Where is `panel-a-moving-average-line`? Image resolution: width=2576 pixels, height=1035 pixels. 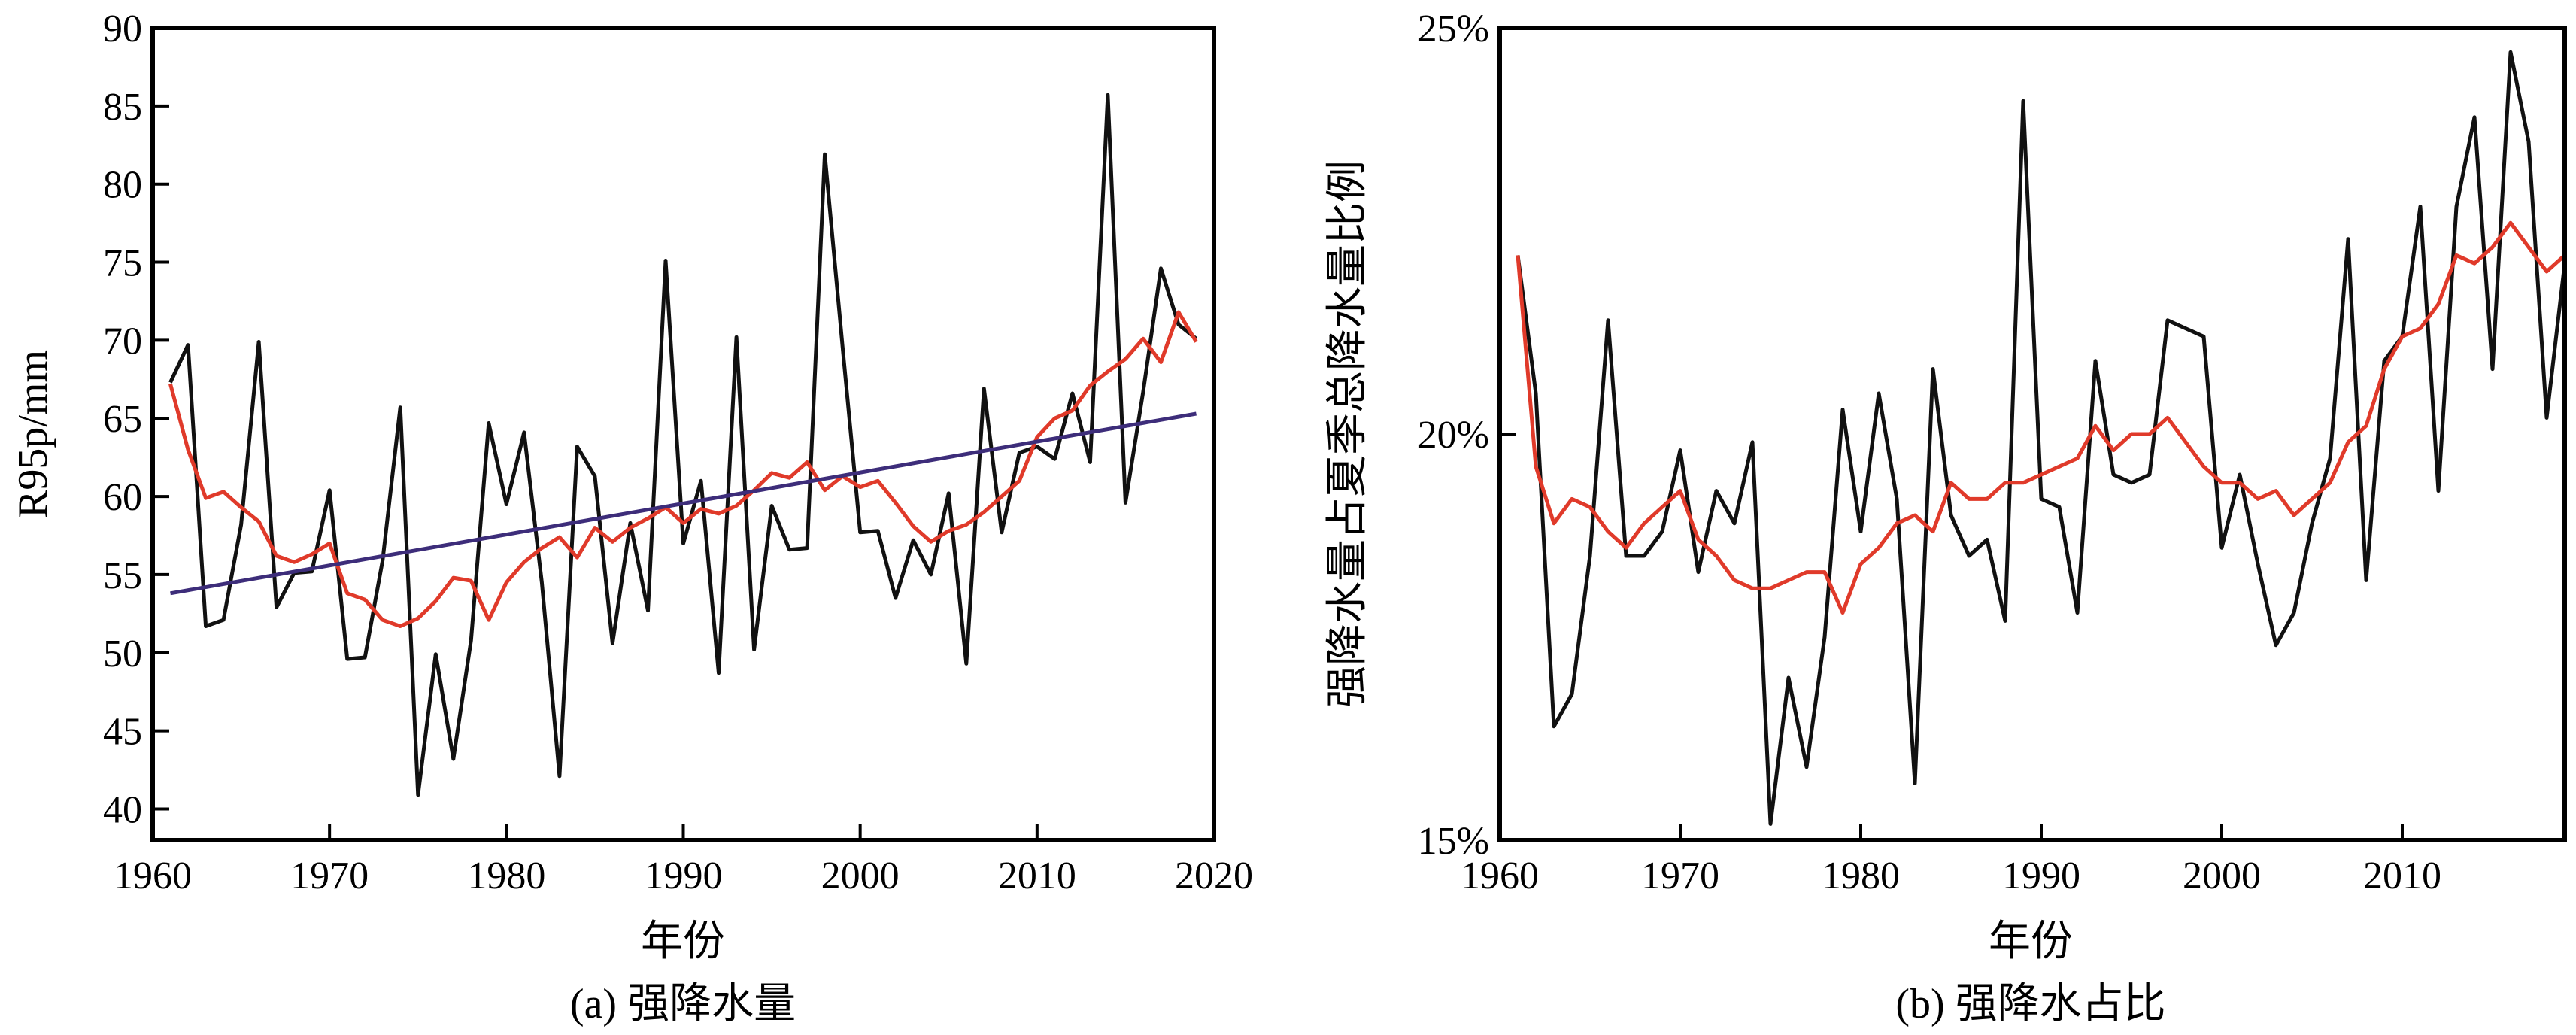
panel-a-moving-average-line is located at coordinates (683, 469).